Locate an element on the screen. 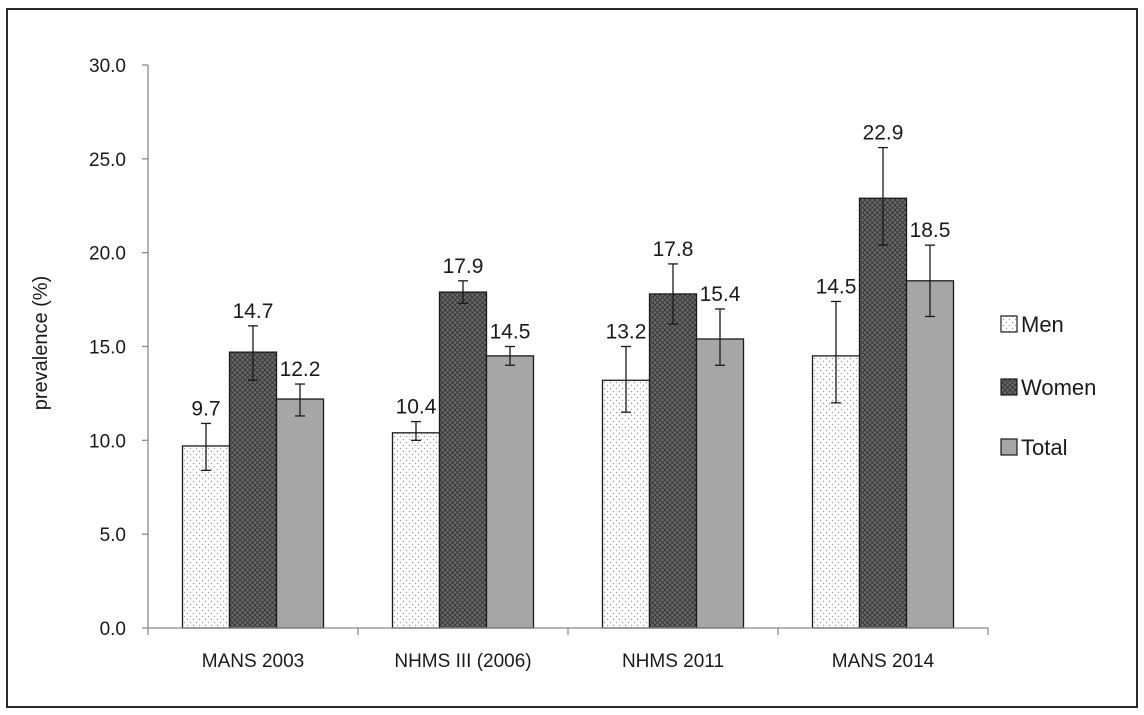  data-label-women: 22.9 is located at coordinates (883, 133).